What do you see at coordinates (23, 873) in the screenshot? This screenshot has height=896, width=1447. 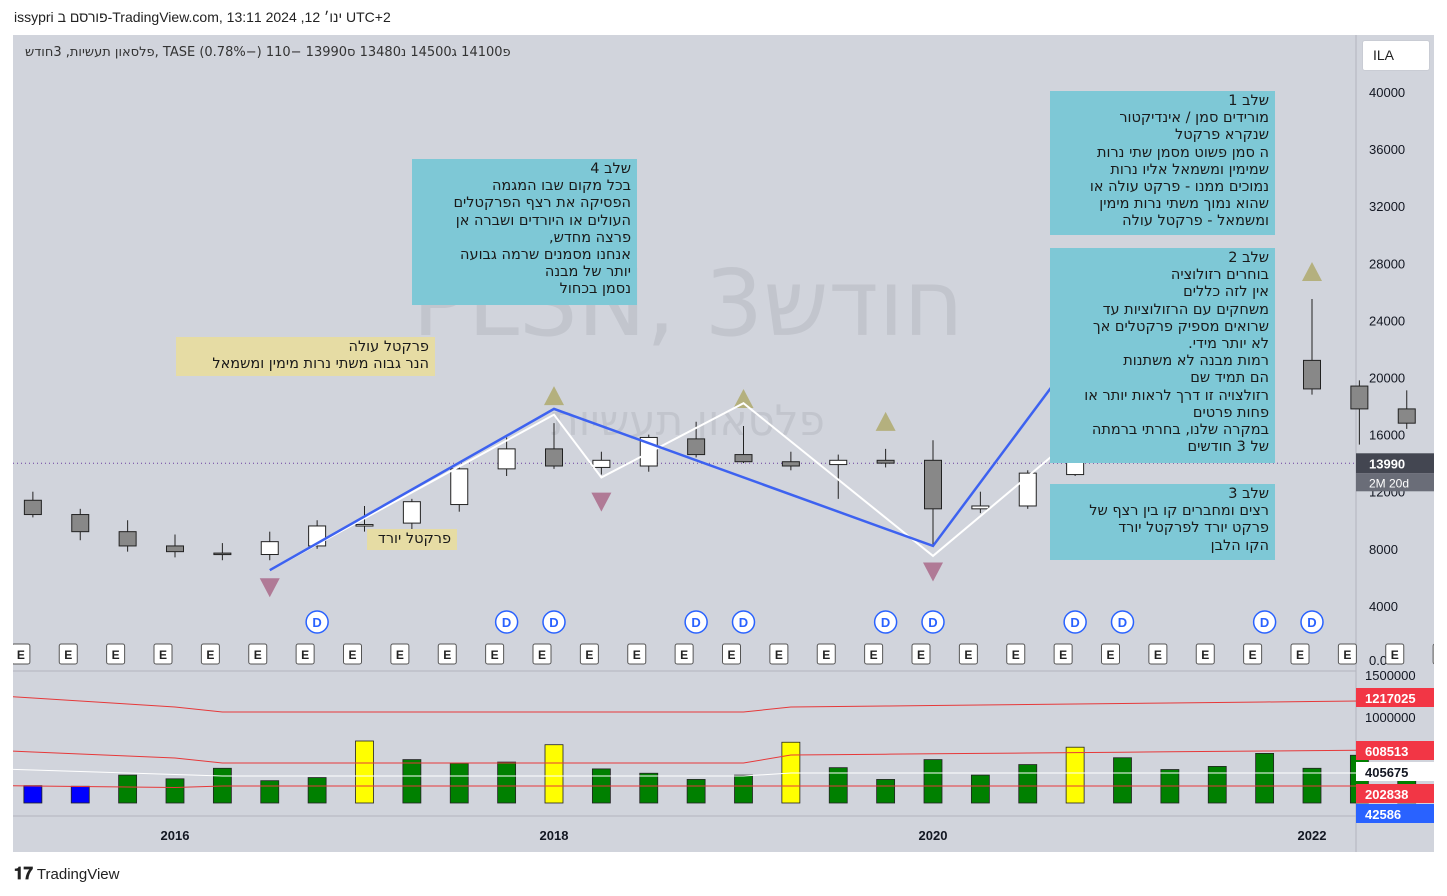 I see `tradingview-logo-icon: 𝟏𝟕` at bounding box center [23, 873].